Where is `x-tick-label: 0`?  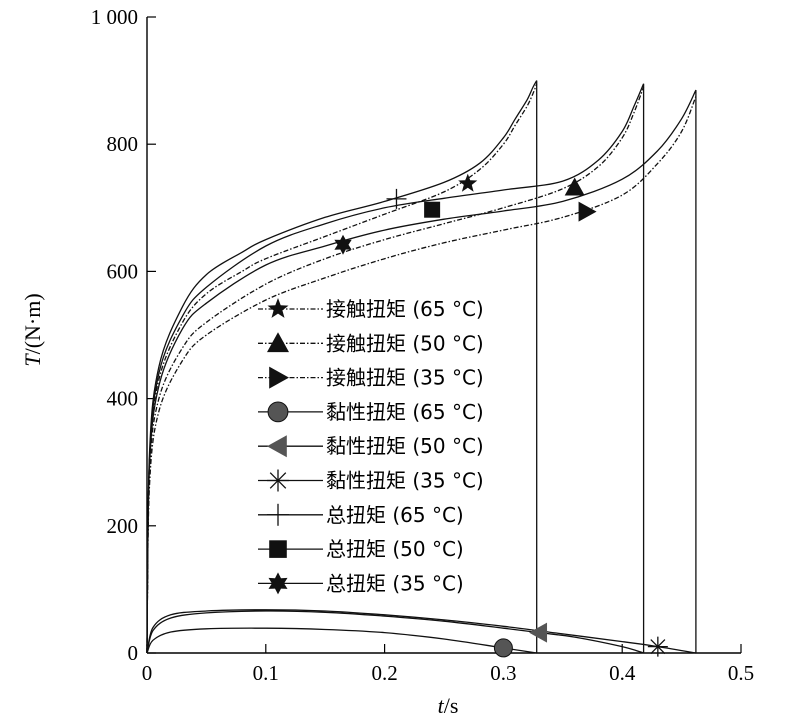
x-tick-label: 0 is located at coordinates (147, 673).